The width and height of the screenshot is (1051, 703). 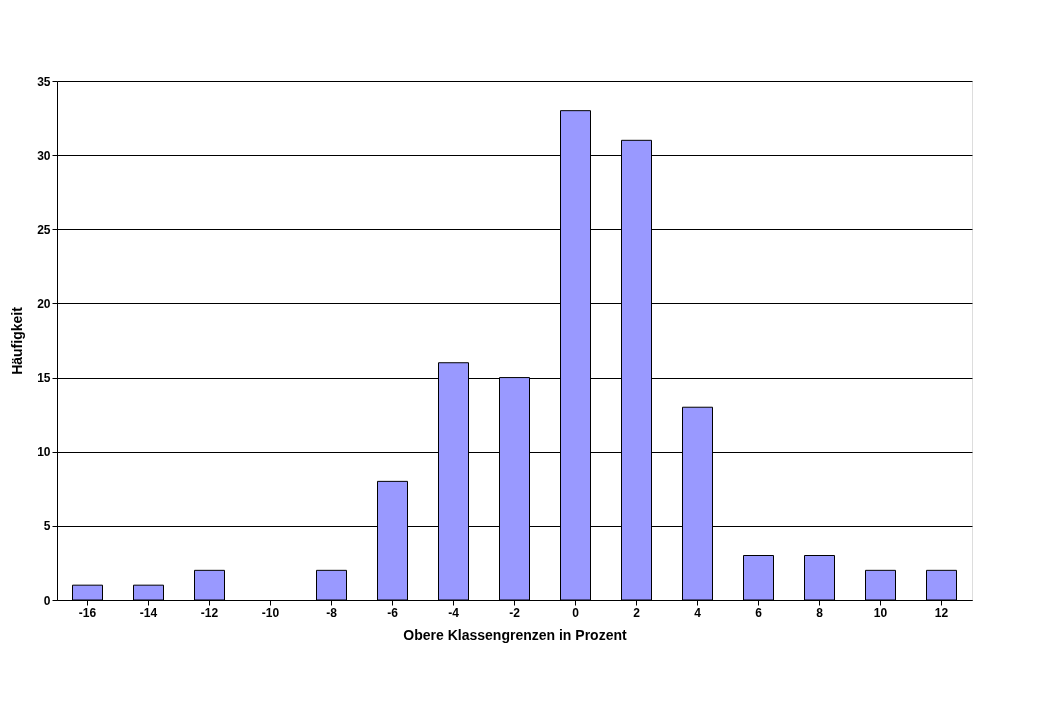 I want to click on y-tick-label: 0, so click(x=47, y=600).